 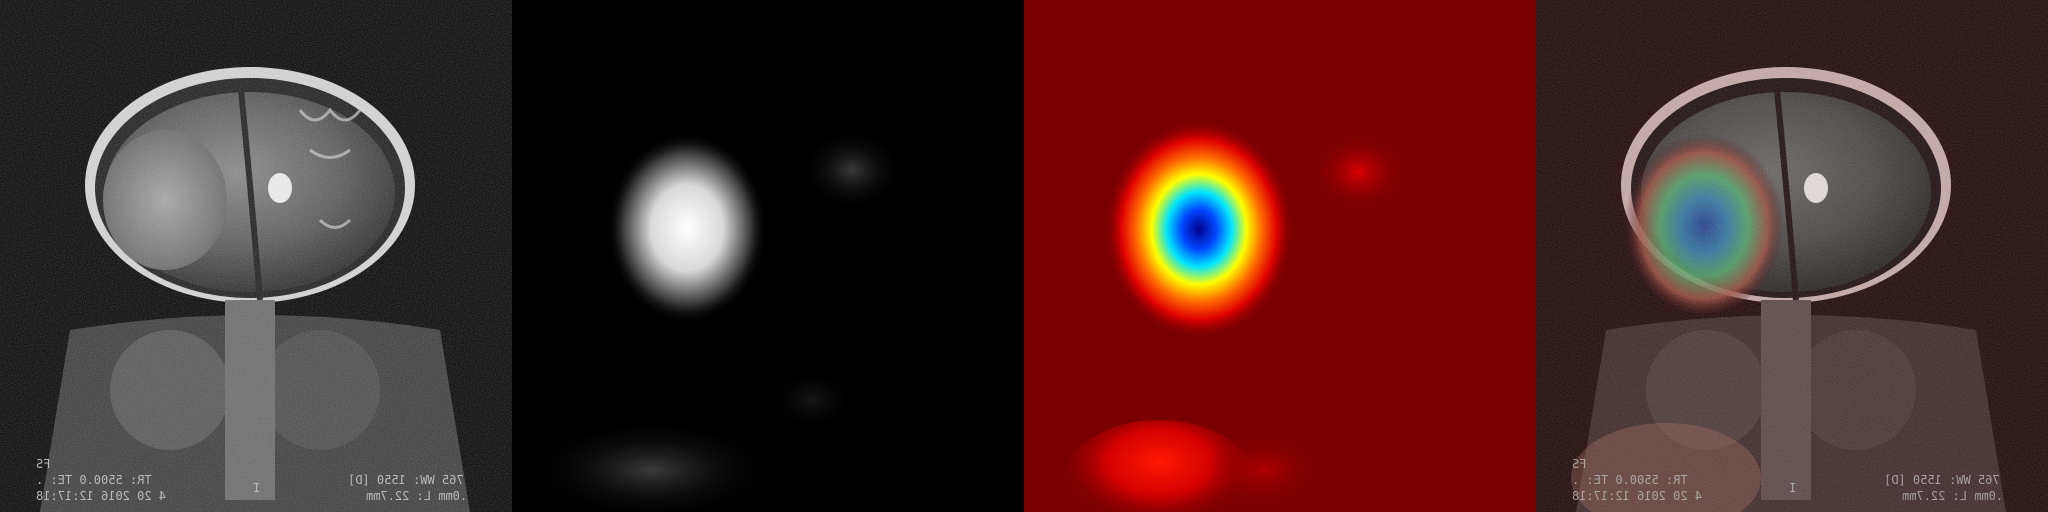 I want to click on tr-te-label: TR: 5500.0 TE: ., so click(x=94, y=480).